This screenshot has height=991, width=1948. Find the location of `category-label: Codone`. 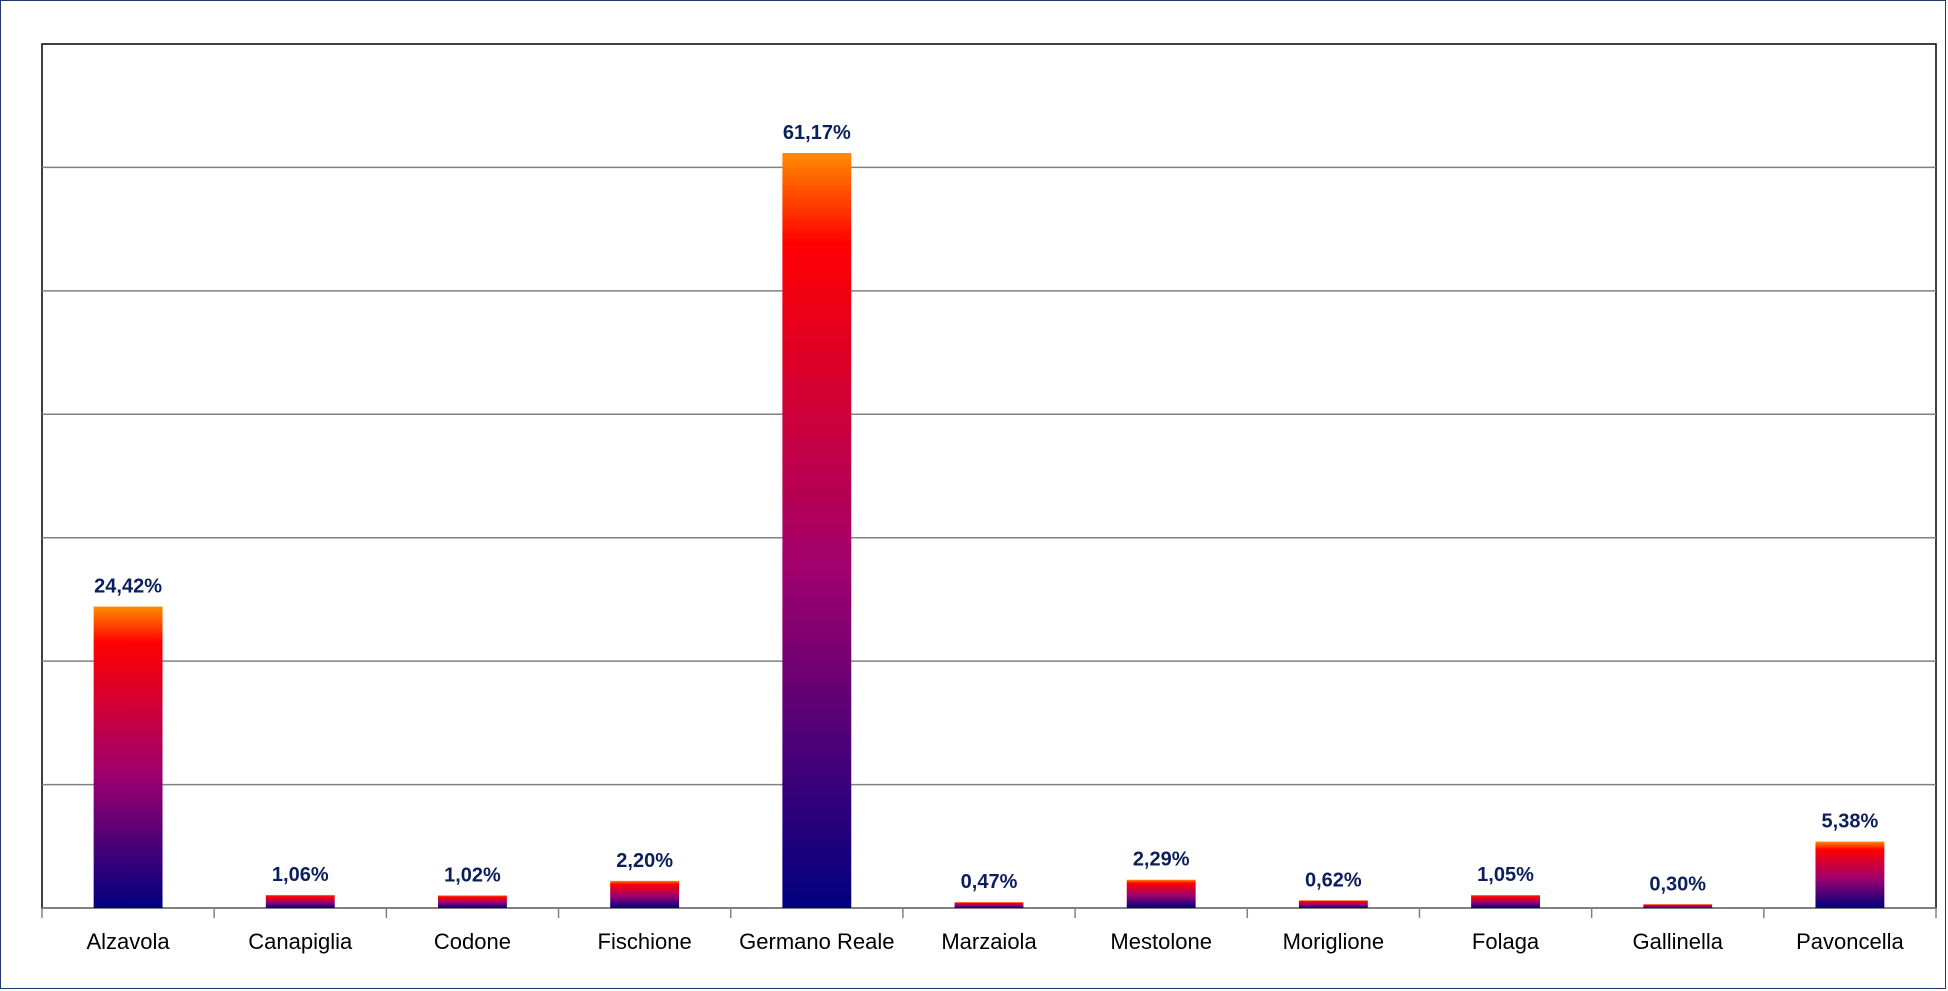

category-label: Codone is located at coordinates (472, 941).